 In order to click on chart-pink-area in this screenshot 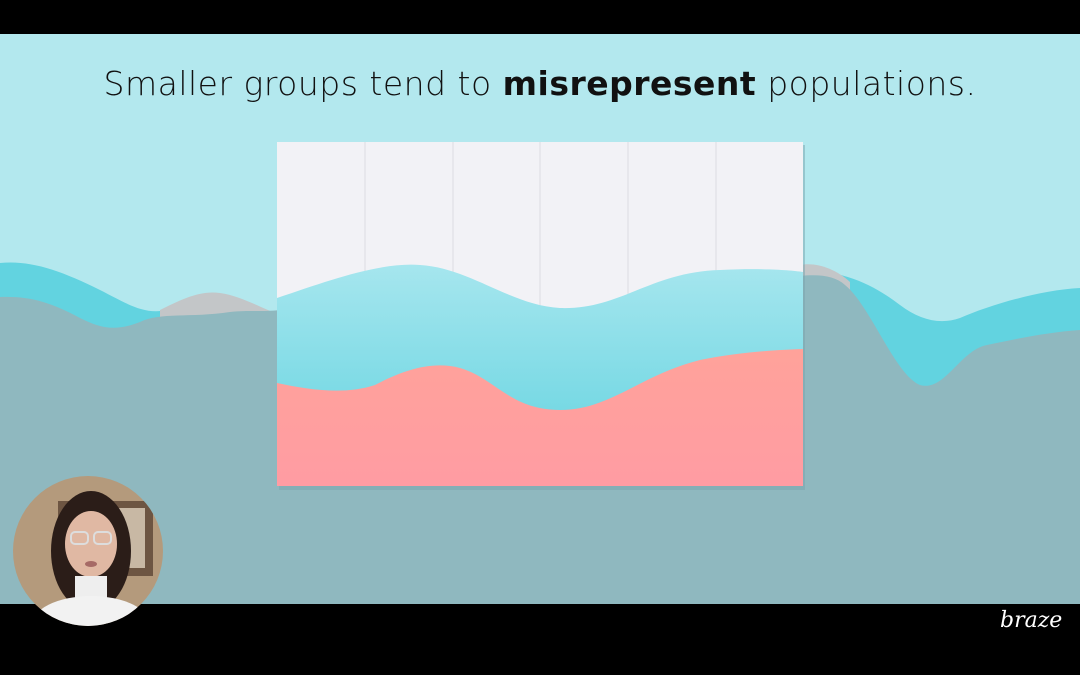, I will do `click(540, 417)`.